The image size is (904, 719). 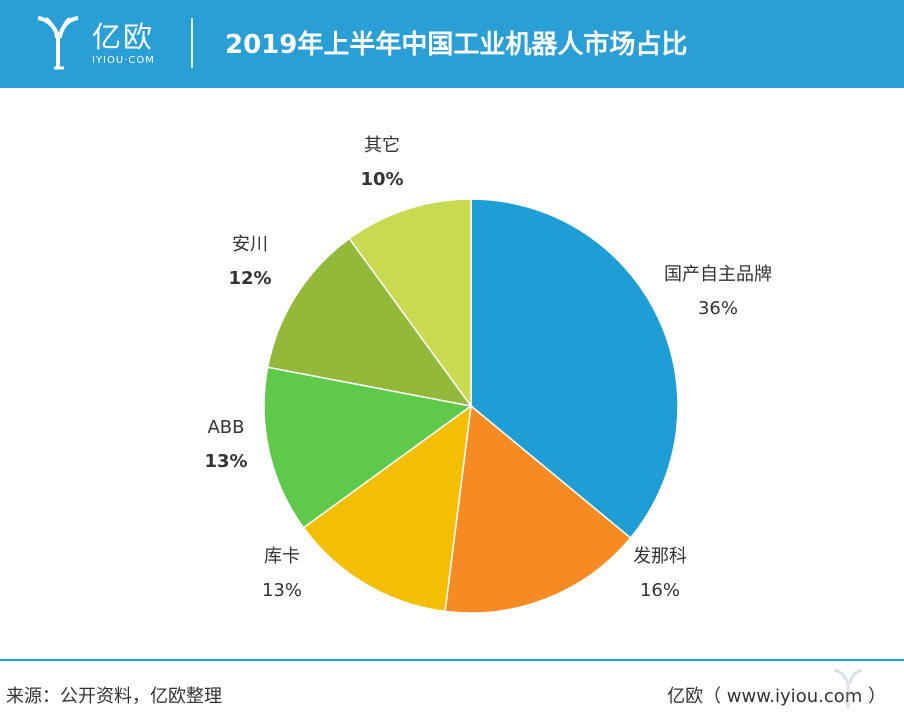 What do you see at coordinates (382, 145) in the screenshot?
I see `slice-label: 其它` at bounding box center [382, 145].